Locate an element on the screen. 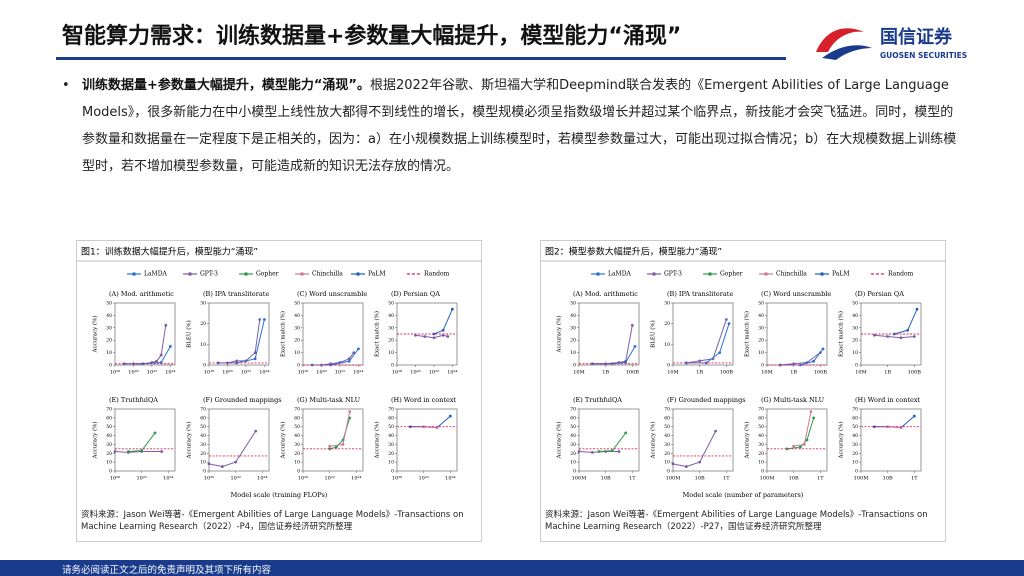 The height and width of the screenshot is (576, 1024). x-tick-label: 100M is located at coordinates (673, 479).